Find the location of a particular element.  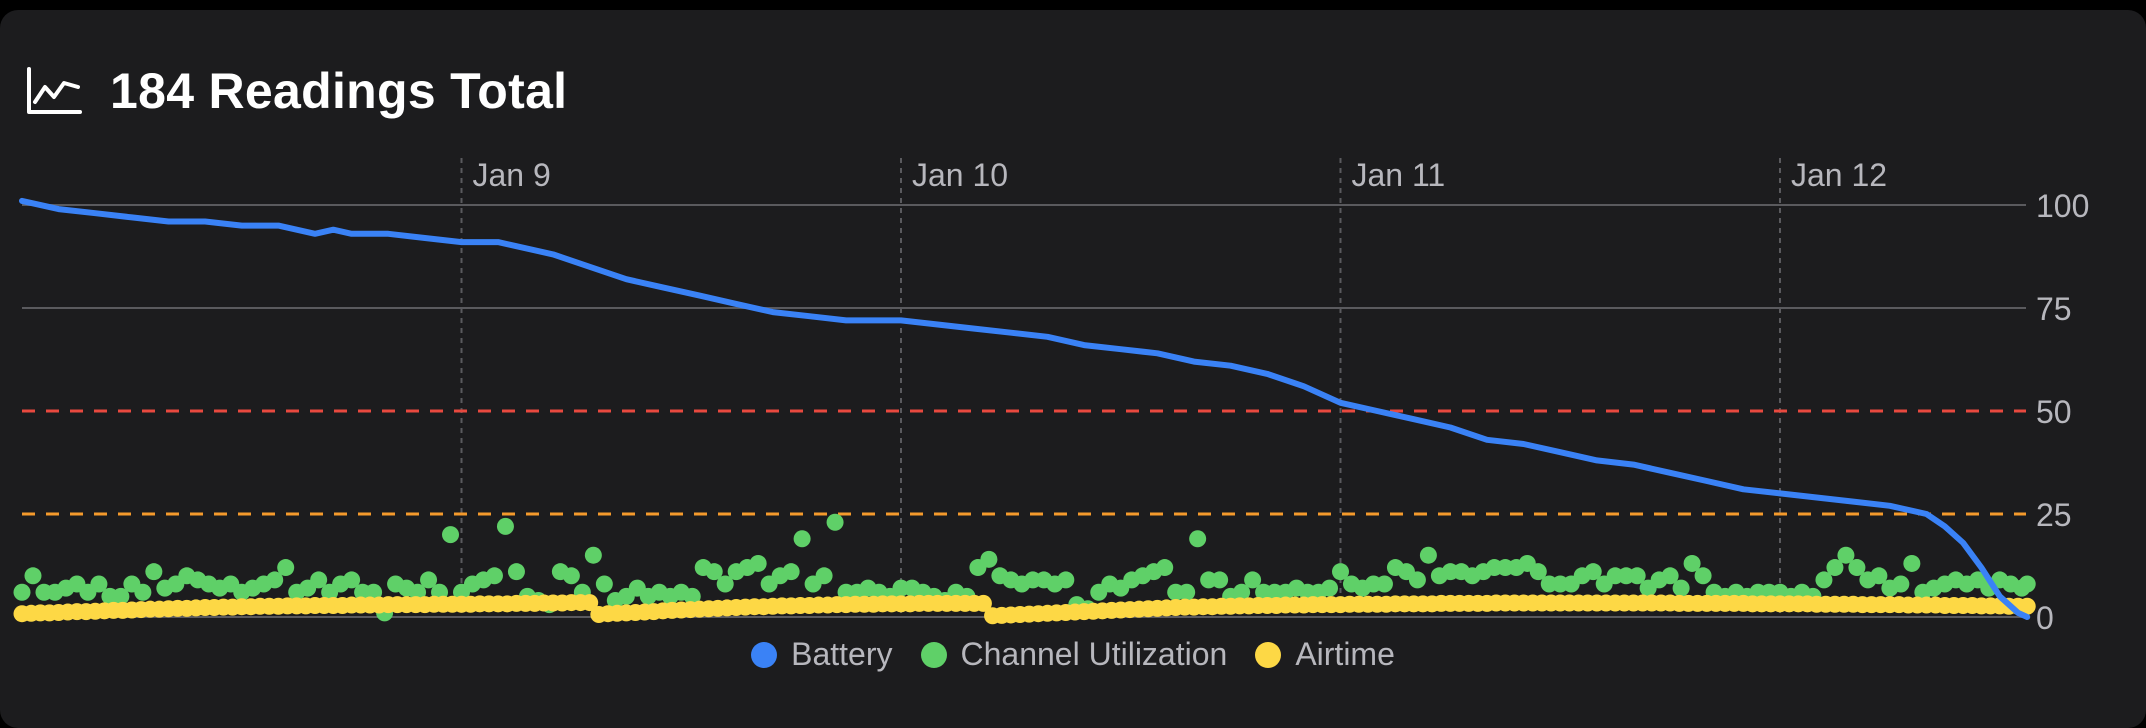

legend-item-battery: Battery is located at coordinates (822, 654).